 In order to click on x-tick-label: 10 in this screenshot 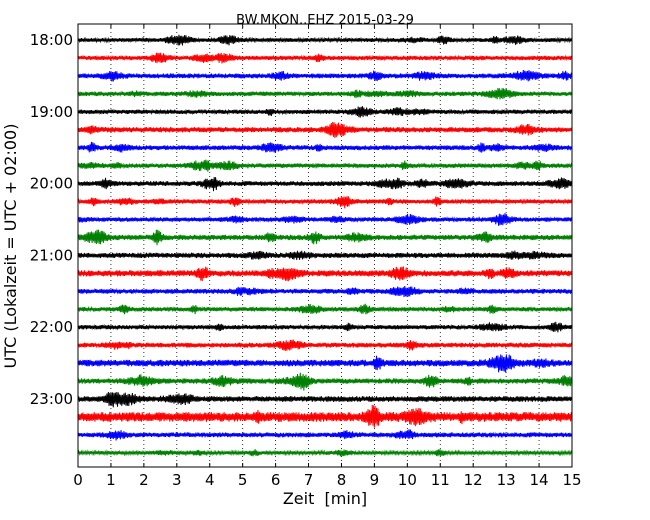, I will do `click(407, 480)`.